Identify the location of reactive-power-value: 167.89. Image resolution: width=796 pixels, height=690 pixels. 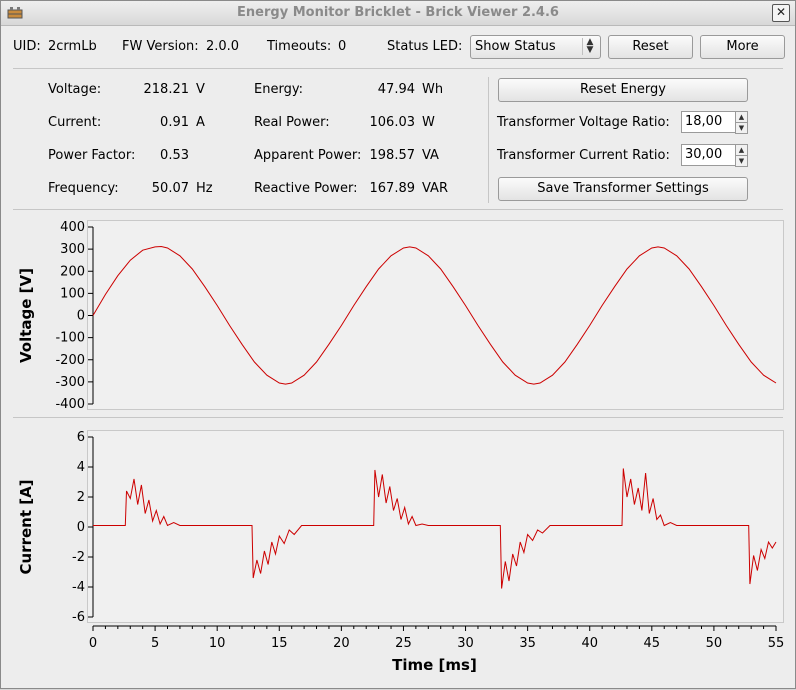
(392, 188).